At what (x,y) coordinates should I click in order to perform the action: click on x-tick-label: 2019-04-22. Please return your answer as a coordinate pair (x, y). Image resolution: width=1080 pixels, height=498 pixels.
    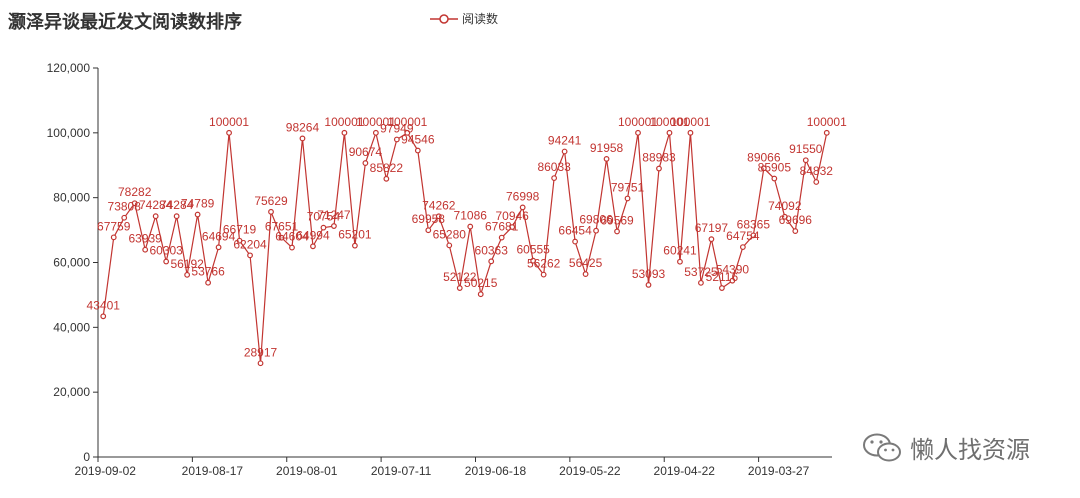
    Looking at the image, I should click on (685, 471).